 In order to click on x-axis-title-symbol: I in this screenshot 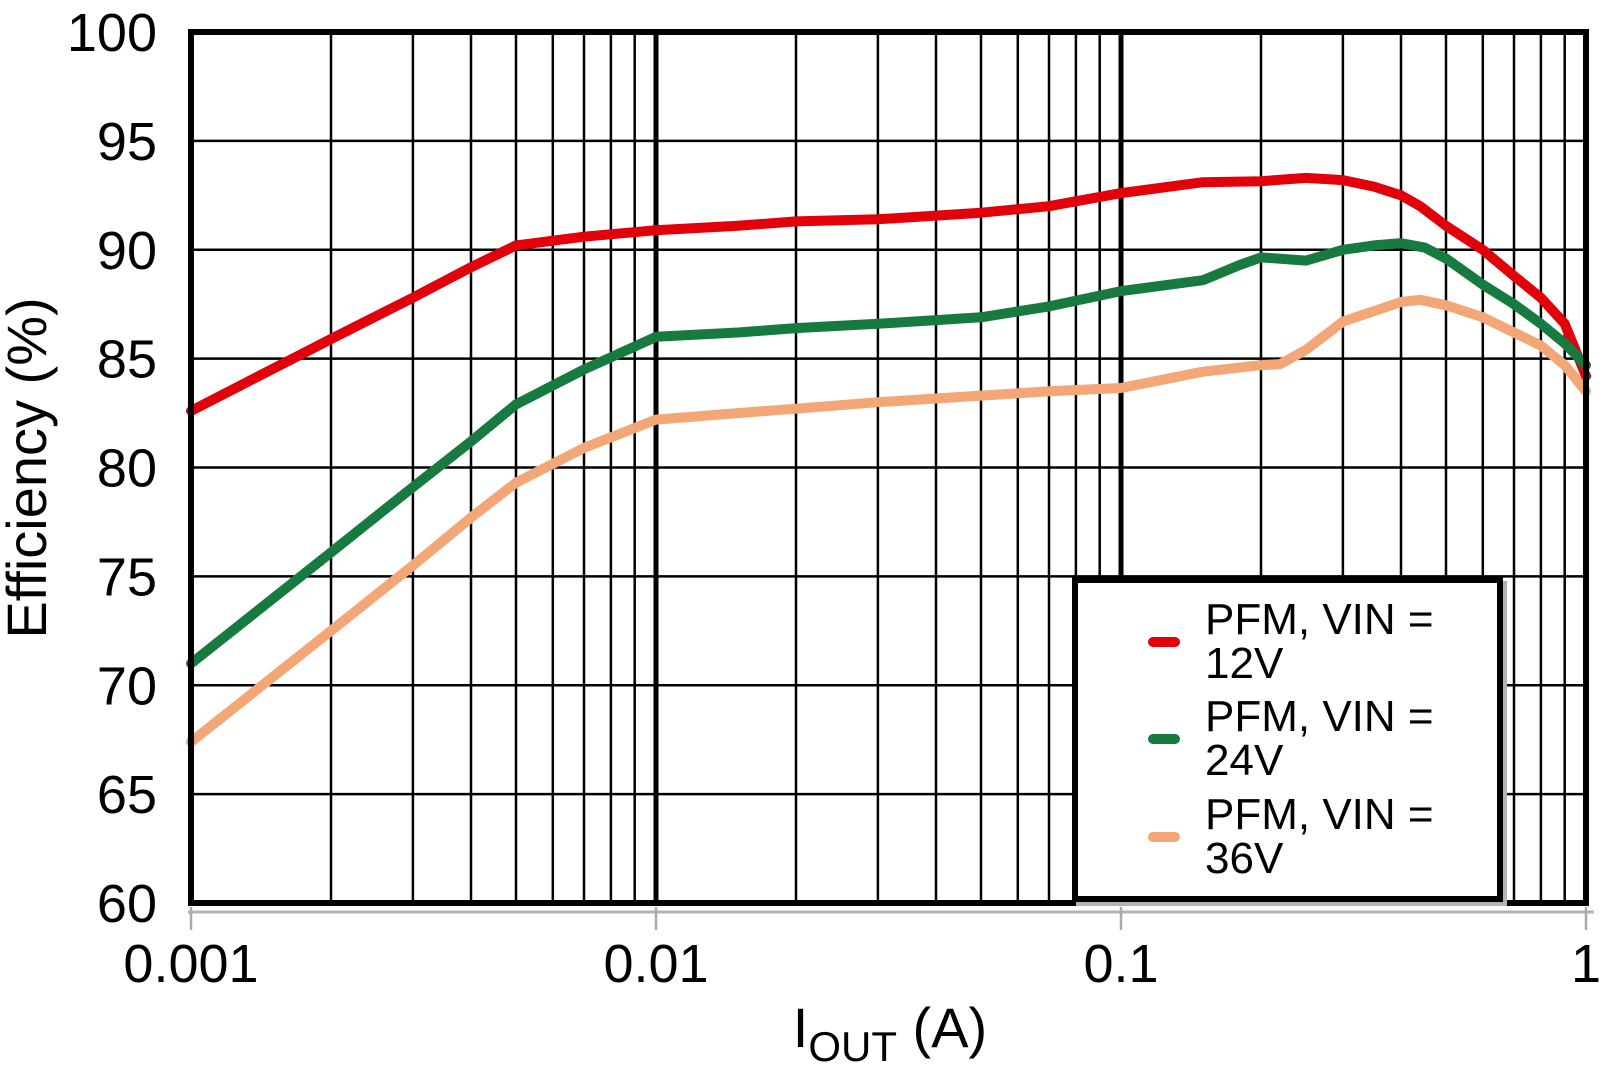, I will do `click(801, 1027)`.